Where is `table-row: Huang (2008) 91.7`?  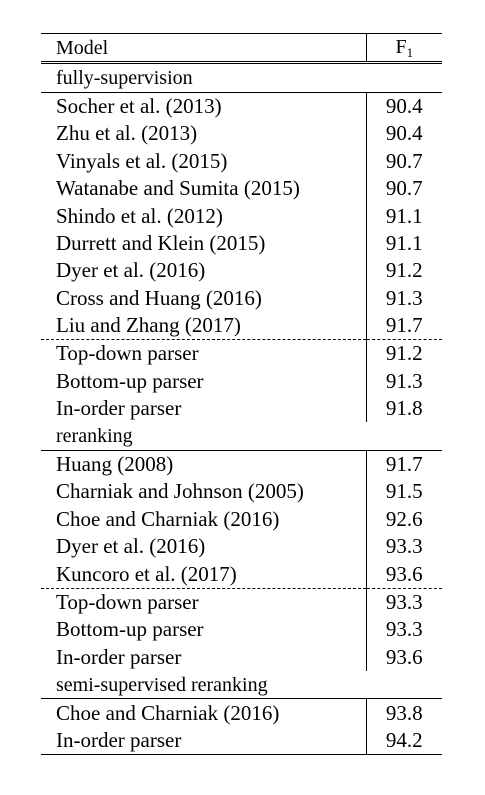
table-row: Huang (2008) 91.7 is located at coordinates (241, 464).